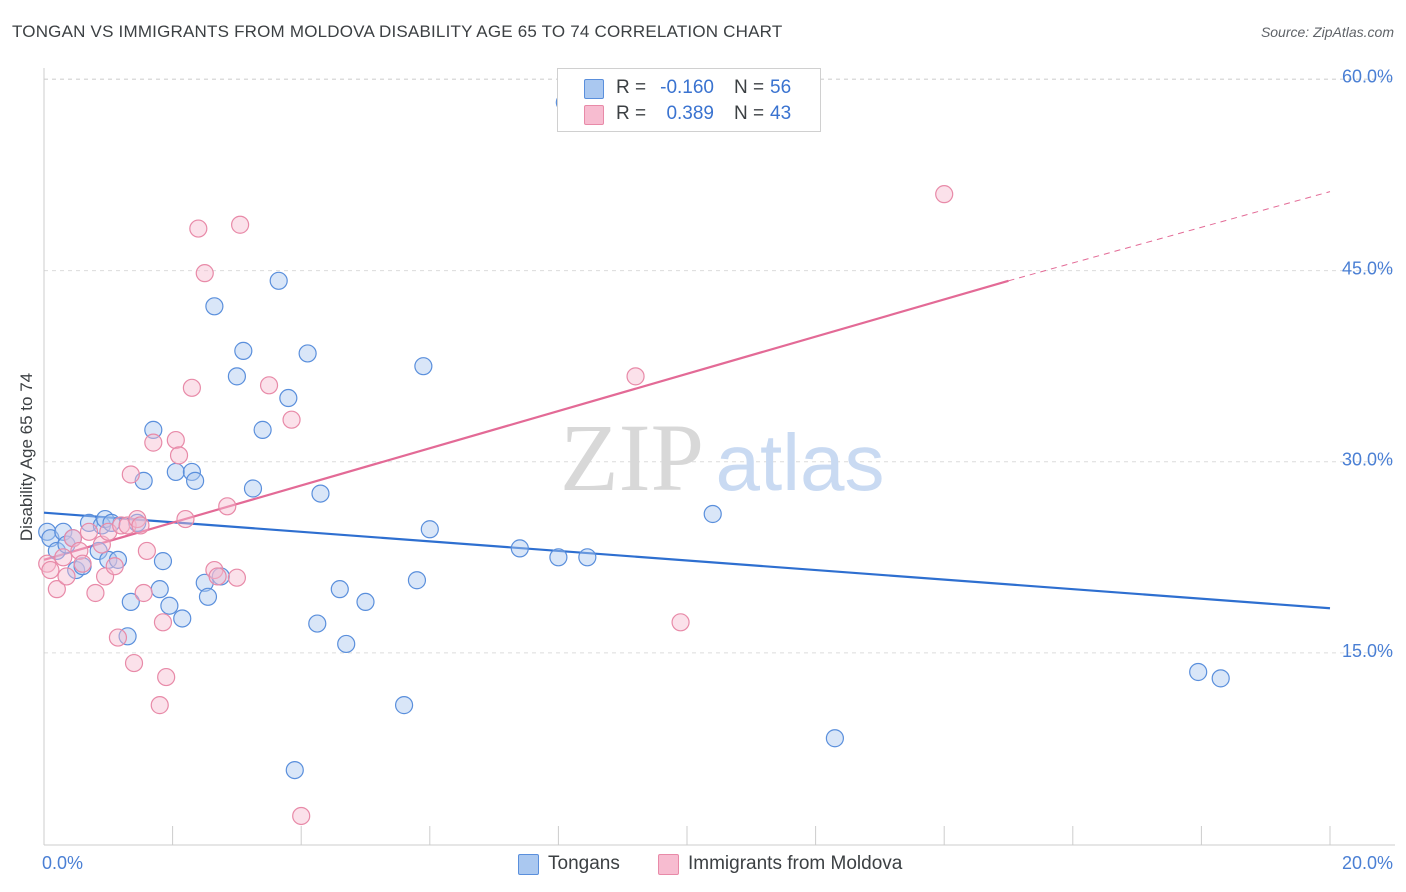  Describe the element at coordinates (594, 89) in the screenshot. I see `legend-swatch-tongans` at that location.